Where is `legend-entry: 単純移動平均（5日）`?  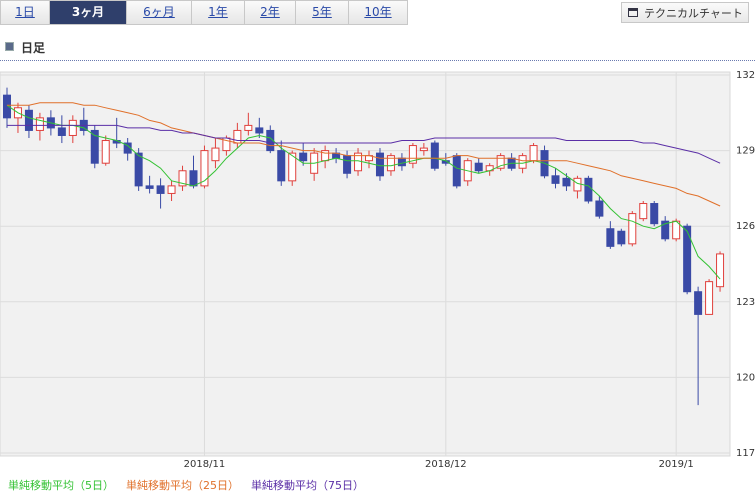
legend-entry: 単純移動平均（5日） is located at coordinates (61, 485).